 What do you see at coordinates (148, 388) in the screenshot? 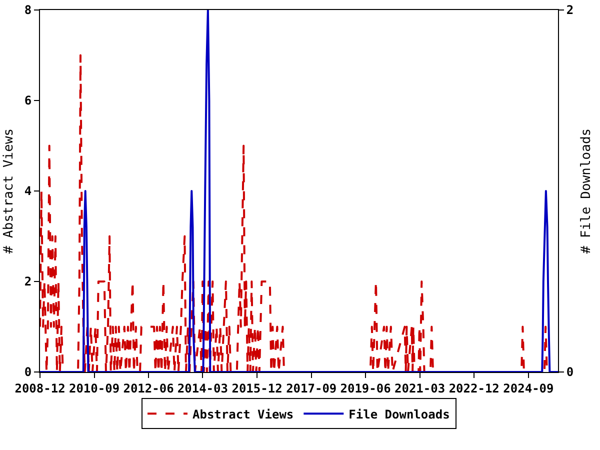
I see `x-tick-label: 2012-06` at bounding box center [148, 388].